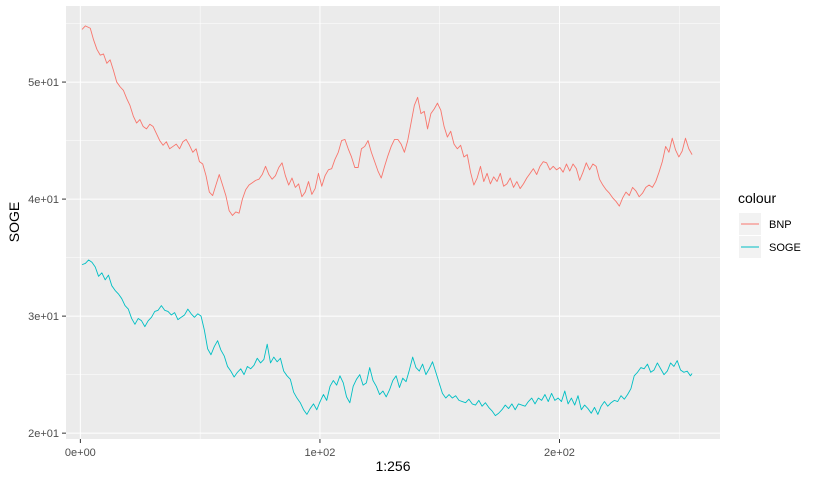 This screenshot has height=484, width=820. Describe the element at coordinates (757, 198) in the screenshot. I see `legend-title: colour` at that location.